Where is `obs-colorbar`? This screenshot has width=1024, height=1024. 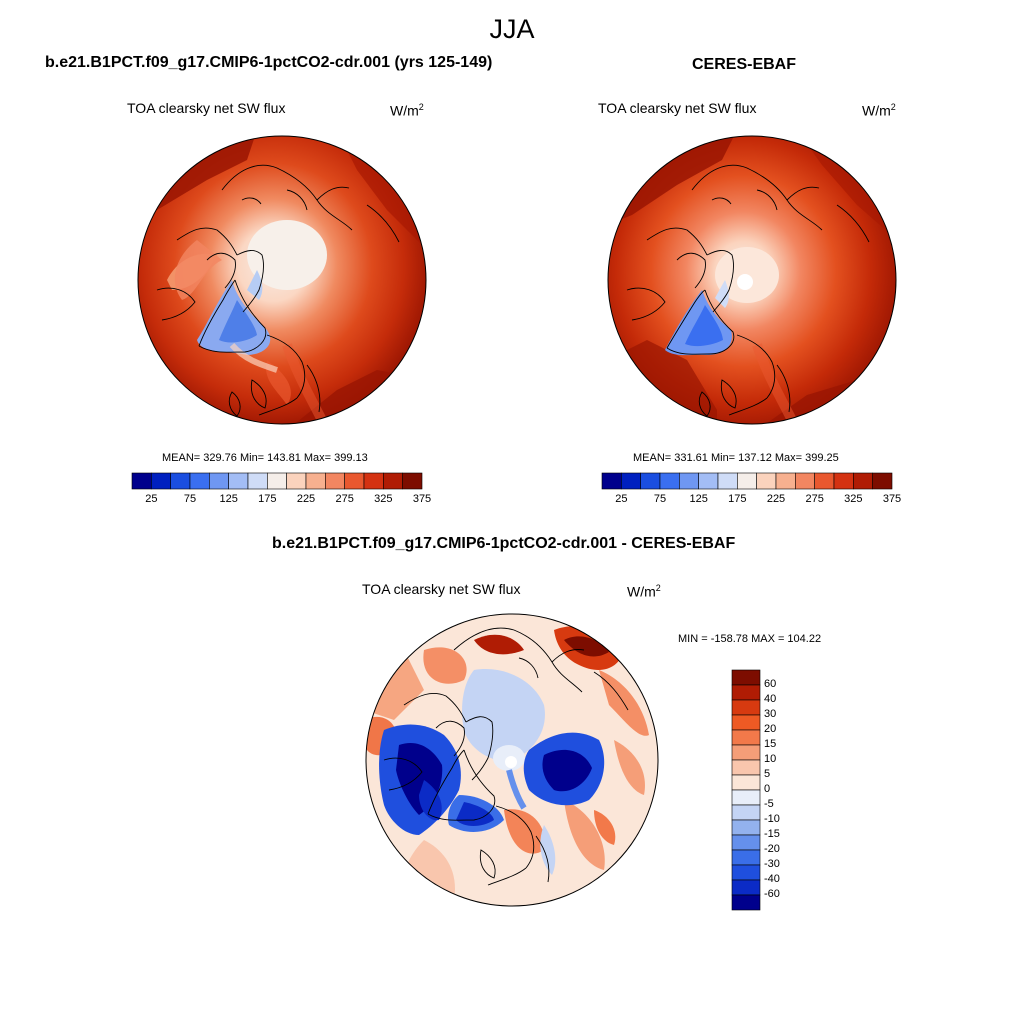 obs-colorbar is located at coordinates (747, 481).